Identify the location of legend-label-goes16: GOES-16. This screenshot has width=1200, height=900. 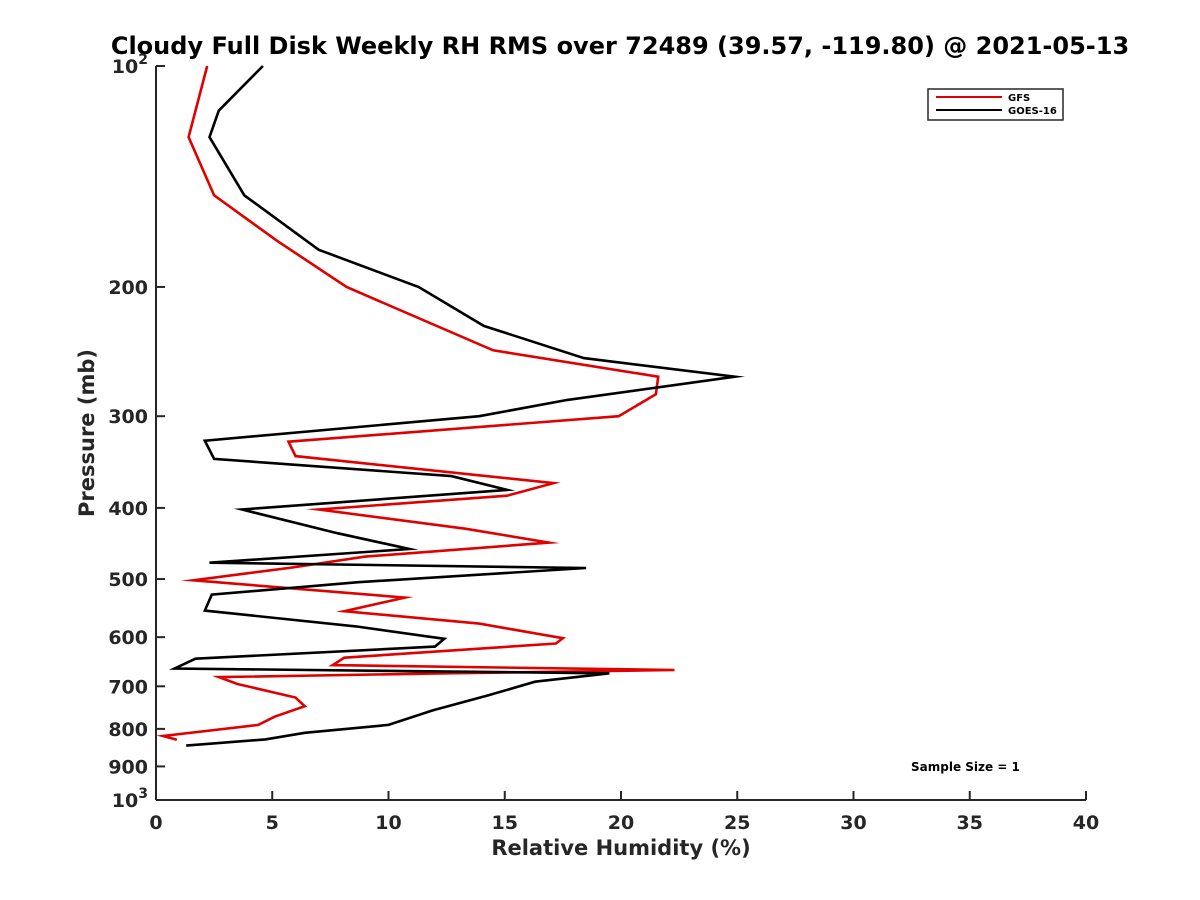
(1032, 111).